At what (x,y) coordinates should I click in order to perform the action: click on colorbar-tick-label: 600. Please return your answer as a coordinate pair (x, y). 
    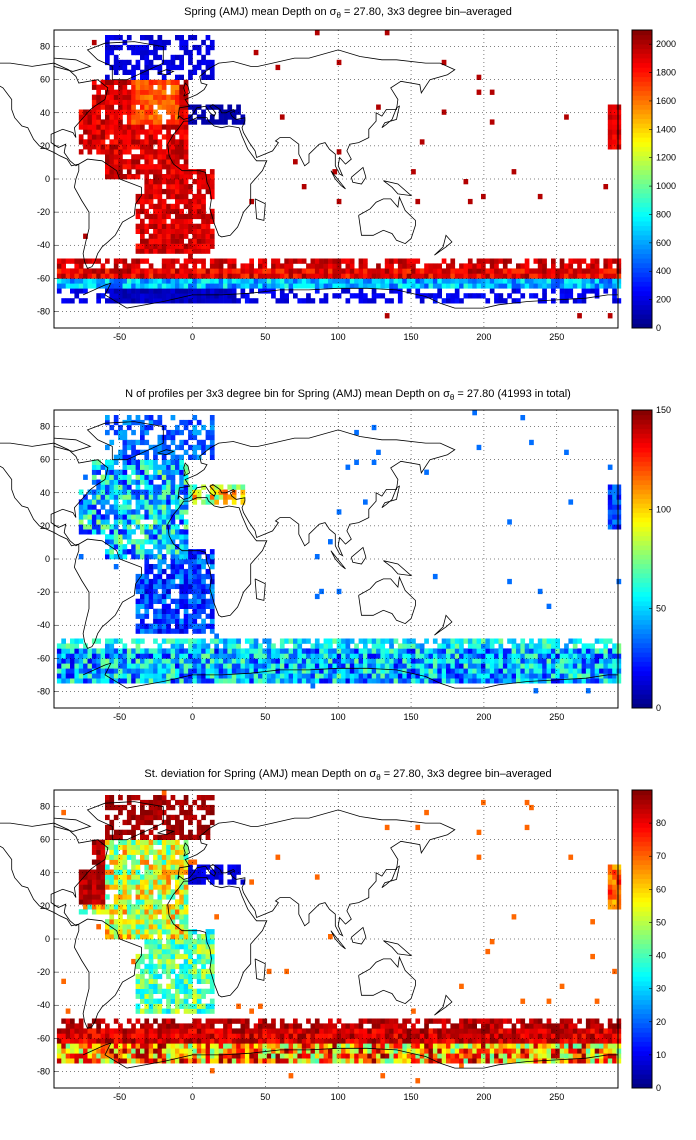
    Looking at the image, I should click on (663, 243).